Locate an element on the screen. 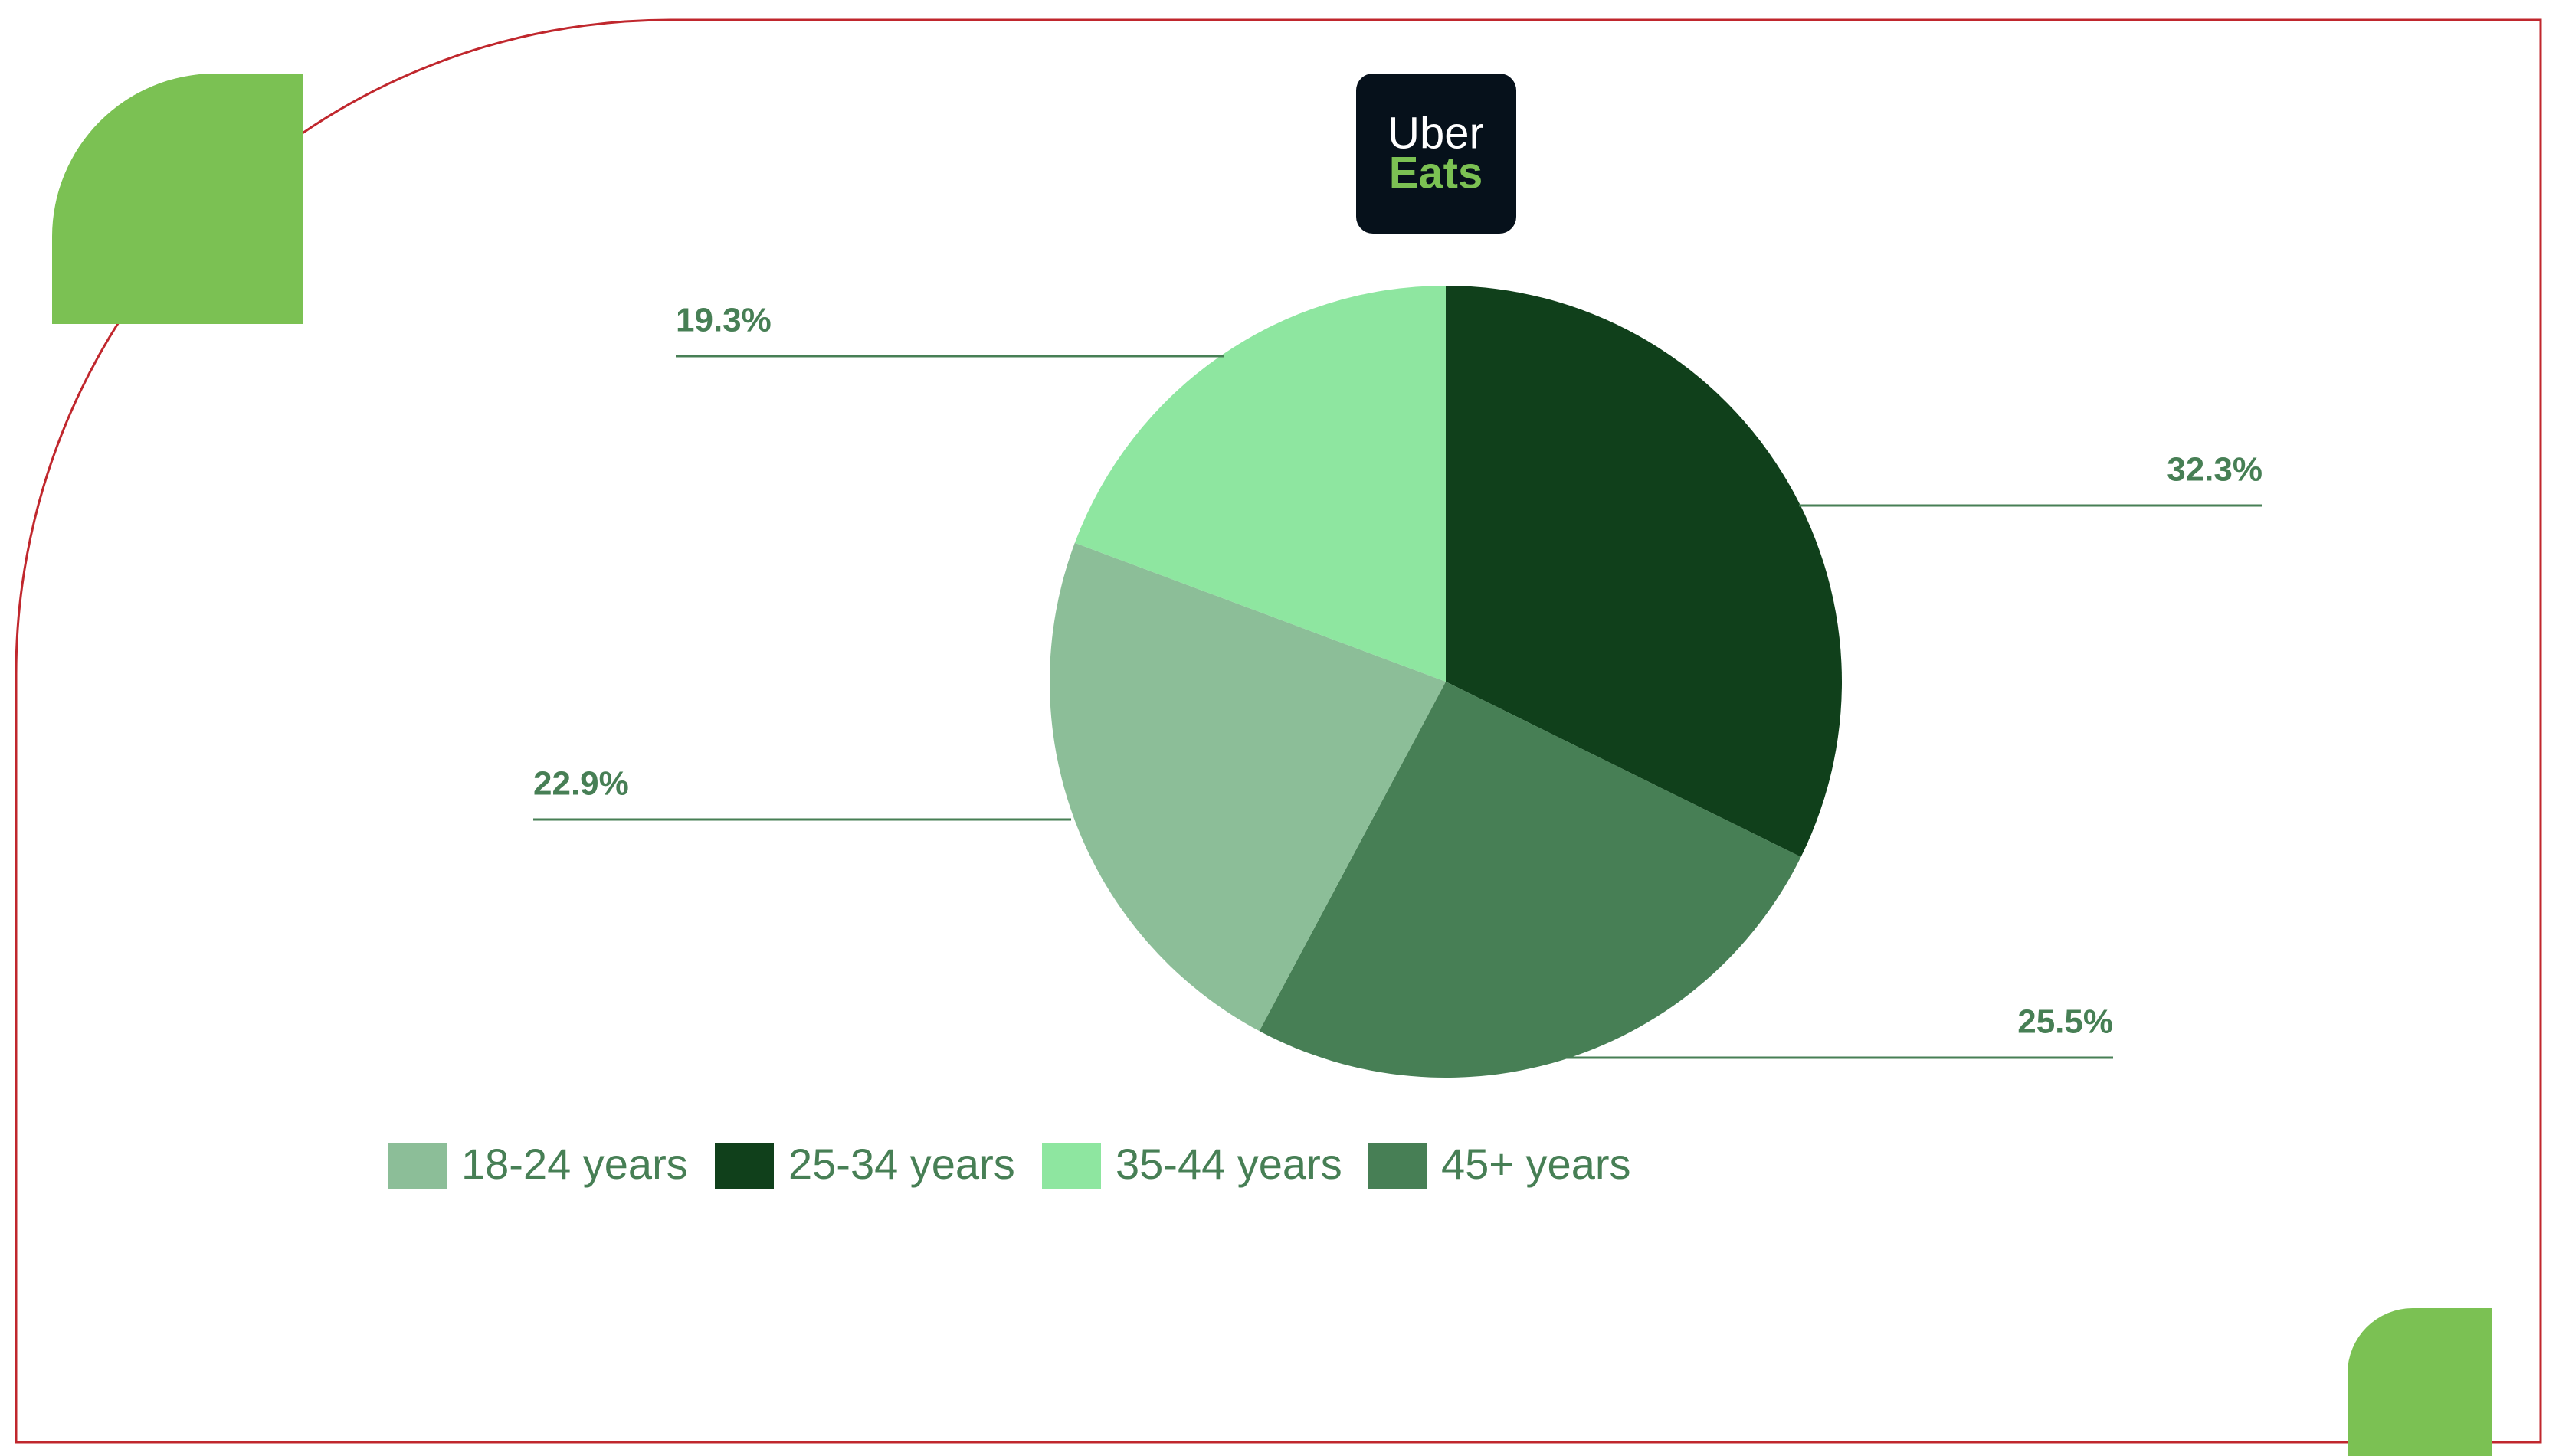 The image size is (2559, 1456). legend-label: 25-34 years is located at coordinates (901, 1164).